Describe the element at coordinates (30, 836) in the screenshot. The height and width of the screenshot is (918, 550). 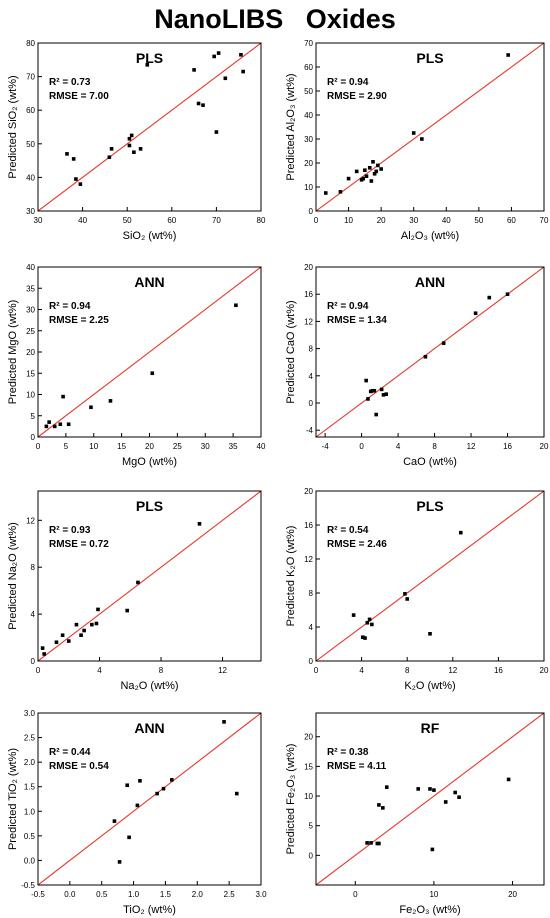
I see `y-tick-label: 0.5` at that location.